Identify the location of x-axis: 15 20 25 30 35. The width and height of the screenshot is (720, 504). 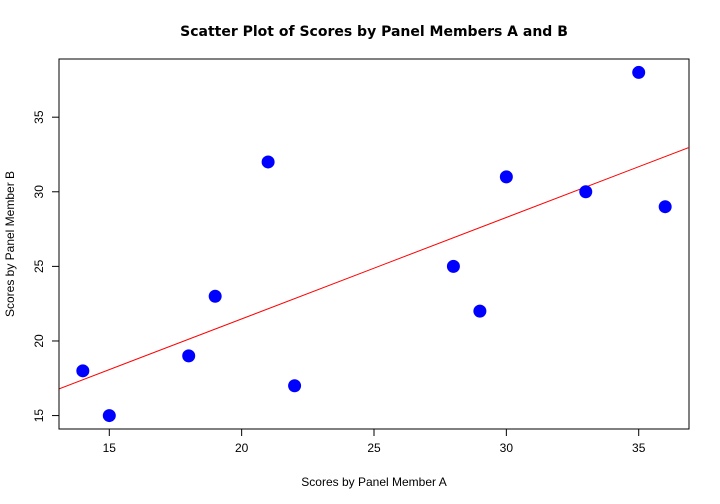
(374, 441).